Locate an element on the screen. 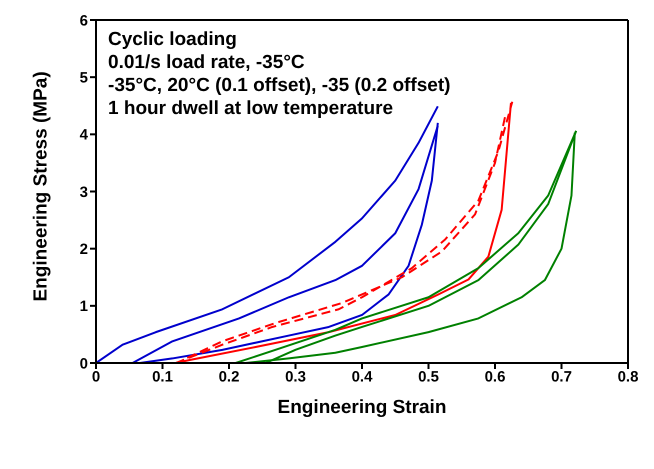  x-tick-label: 0.5 is located at coordinates (428, 377).